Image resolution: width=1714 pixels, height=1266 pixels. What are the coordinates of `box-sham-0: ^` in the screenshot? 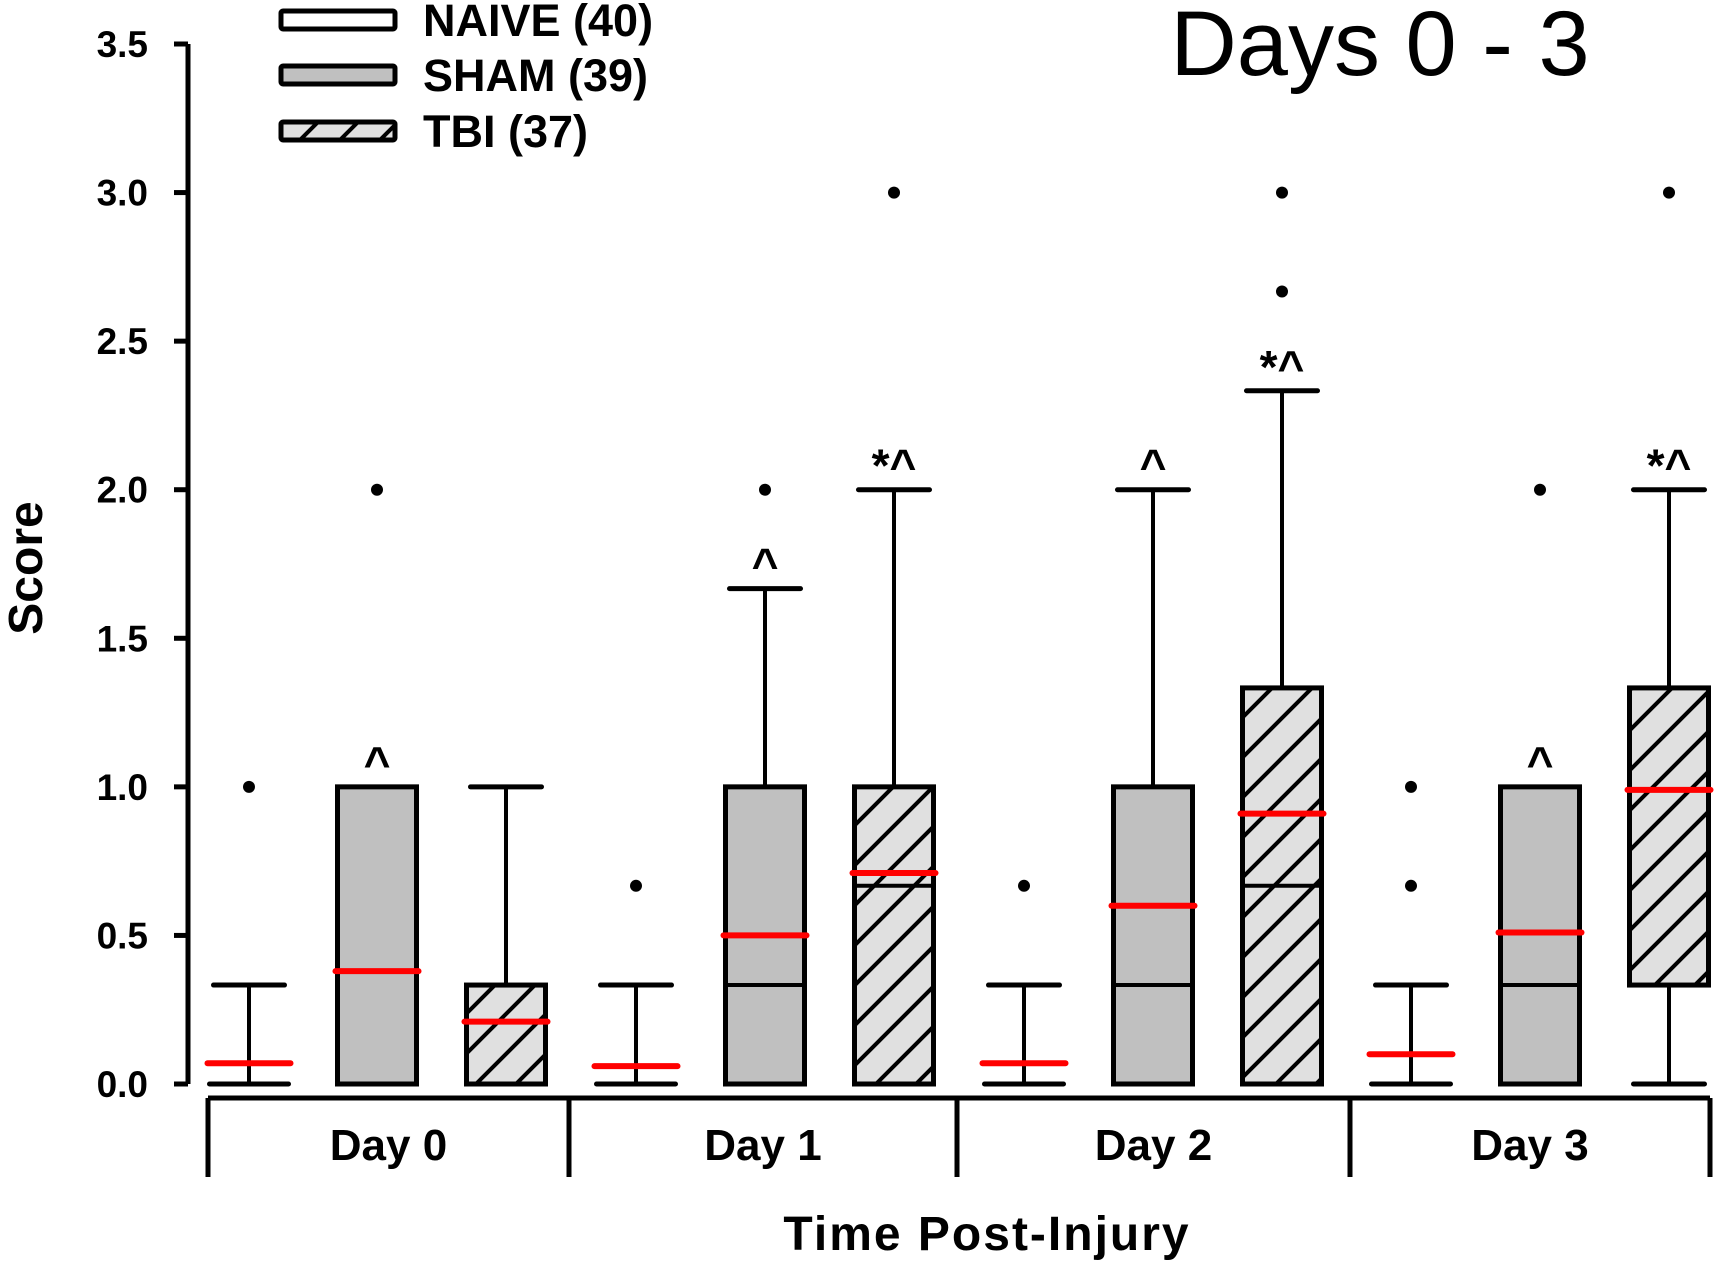 It's located at (377, 785).